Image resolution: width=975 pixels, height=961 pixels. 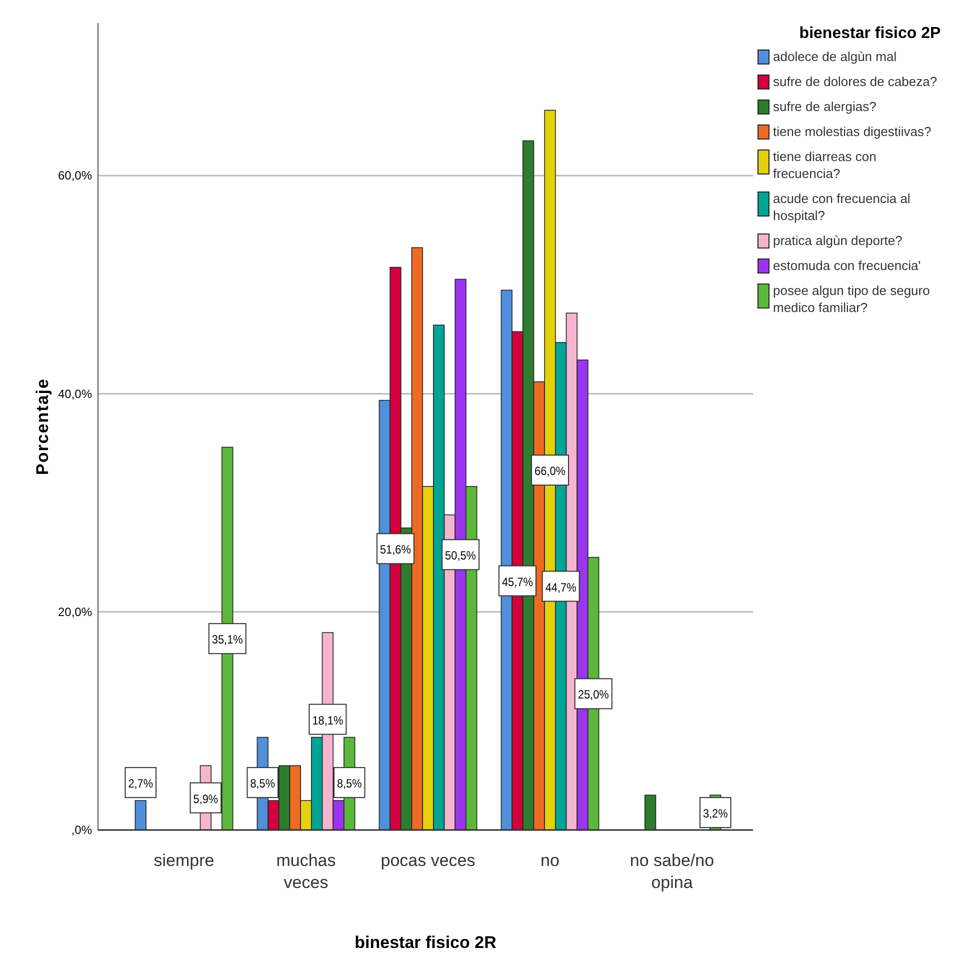 I want to click on x-tick-label: pocas veces, so click(x=428, y=860).